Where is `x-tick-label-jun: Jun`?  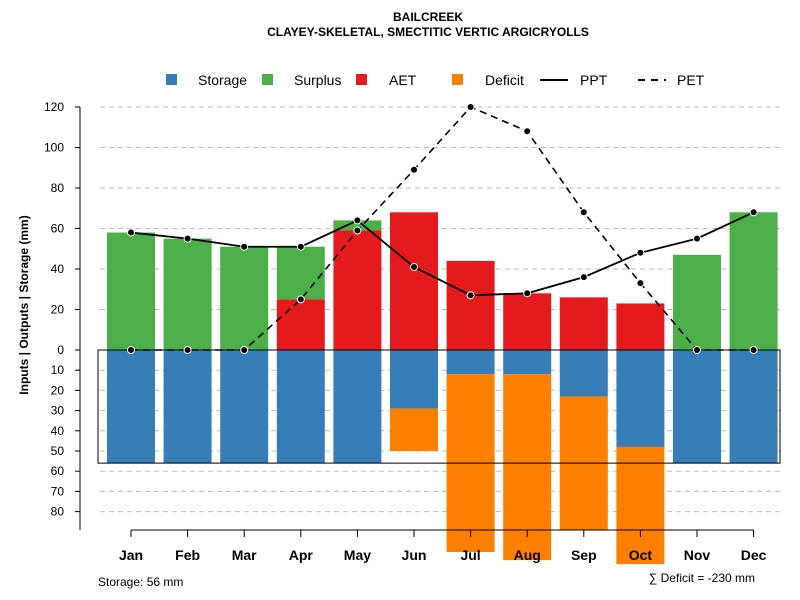 x-tick-label-jun: Jun is located at coordinates (414, 555).